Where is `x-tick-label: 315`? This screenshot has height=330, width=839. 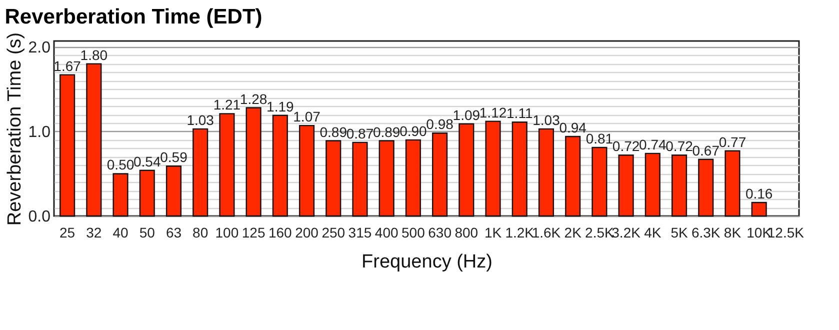
x-tick-label: 315 is located at coordinates (360, 232).